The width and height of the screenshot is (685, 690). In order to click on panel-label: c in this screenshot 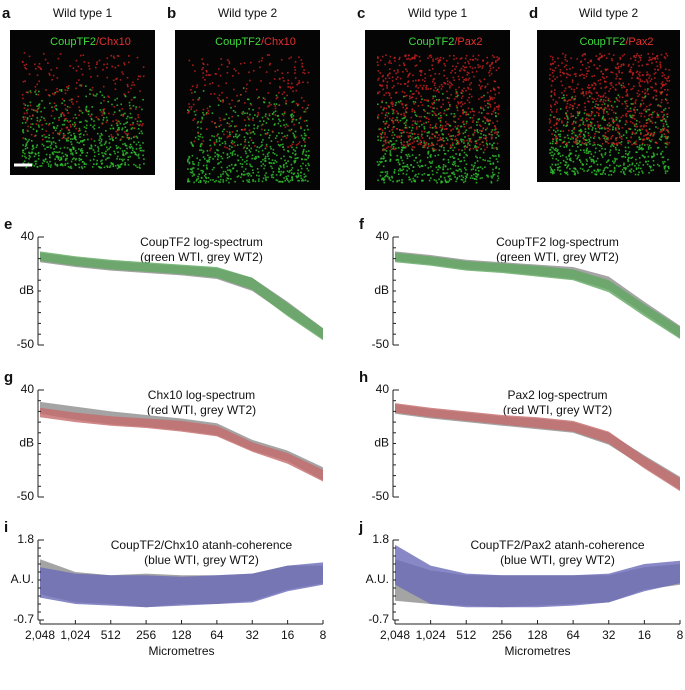, I will do `click(361, 13)`.